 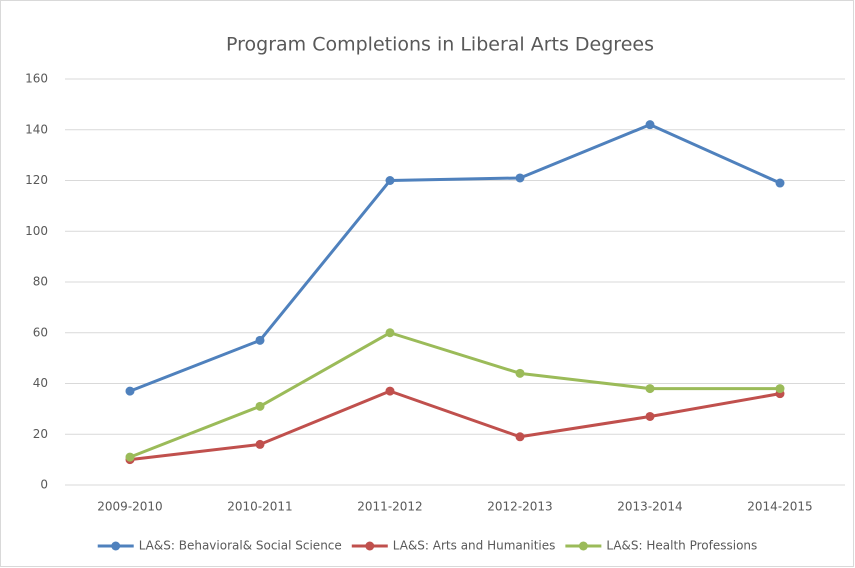 I want to click on y-tick-label: 120, so click(x=36, y=180).